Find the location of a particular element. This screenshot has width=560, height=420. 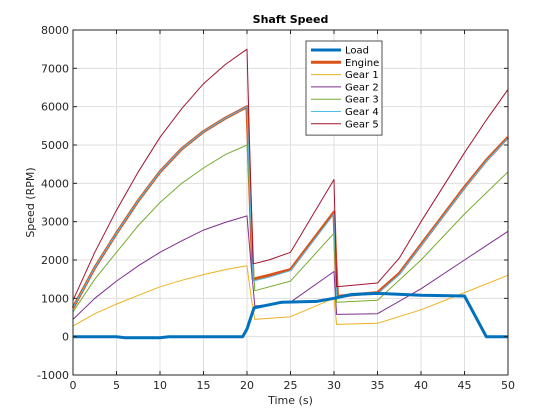

series-line-load is located at coordinates (290, 315).